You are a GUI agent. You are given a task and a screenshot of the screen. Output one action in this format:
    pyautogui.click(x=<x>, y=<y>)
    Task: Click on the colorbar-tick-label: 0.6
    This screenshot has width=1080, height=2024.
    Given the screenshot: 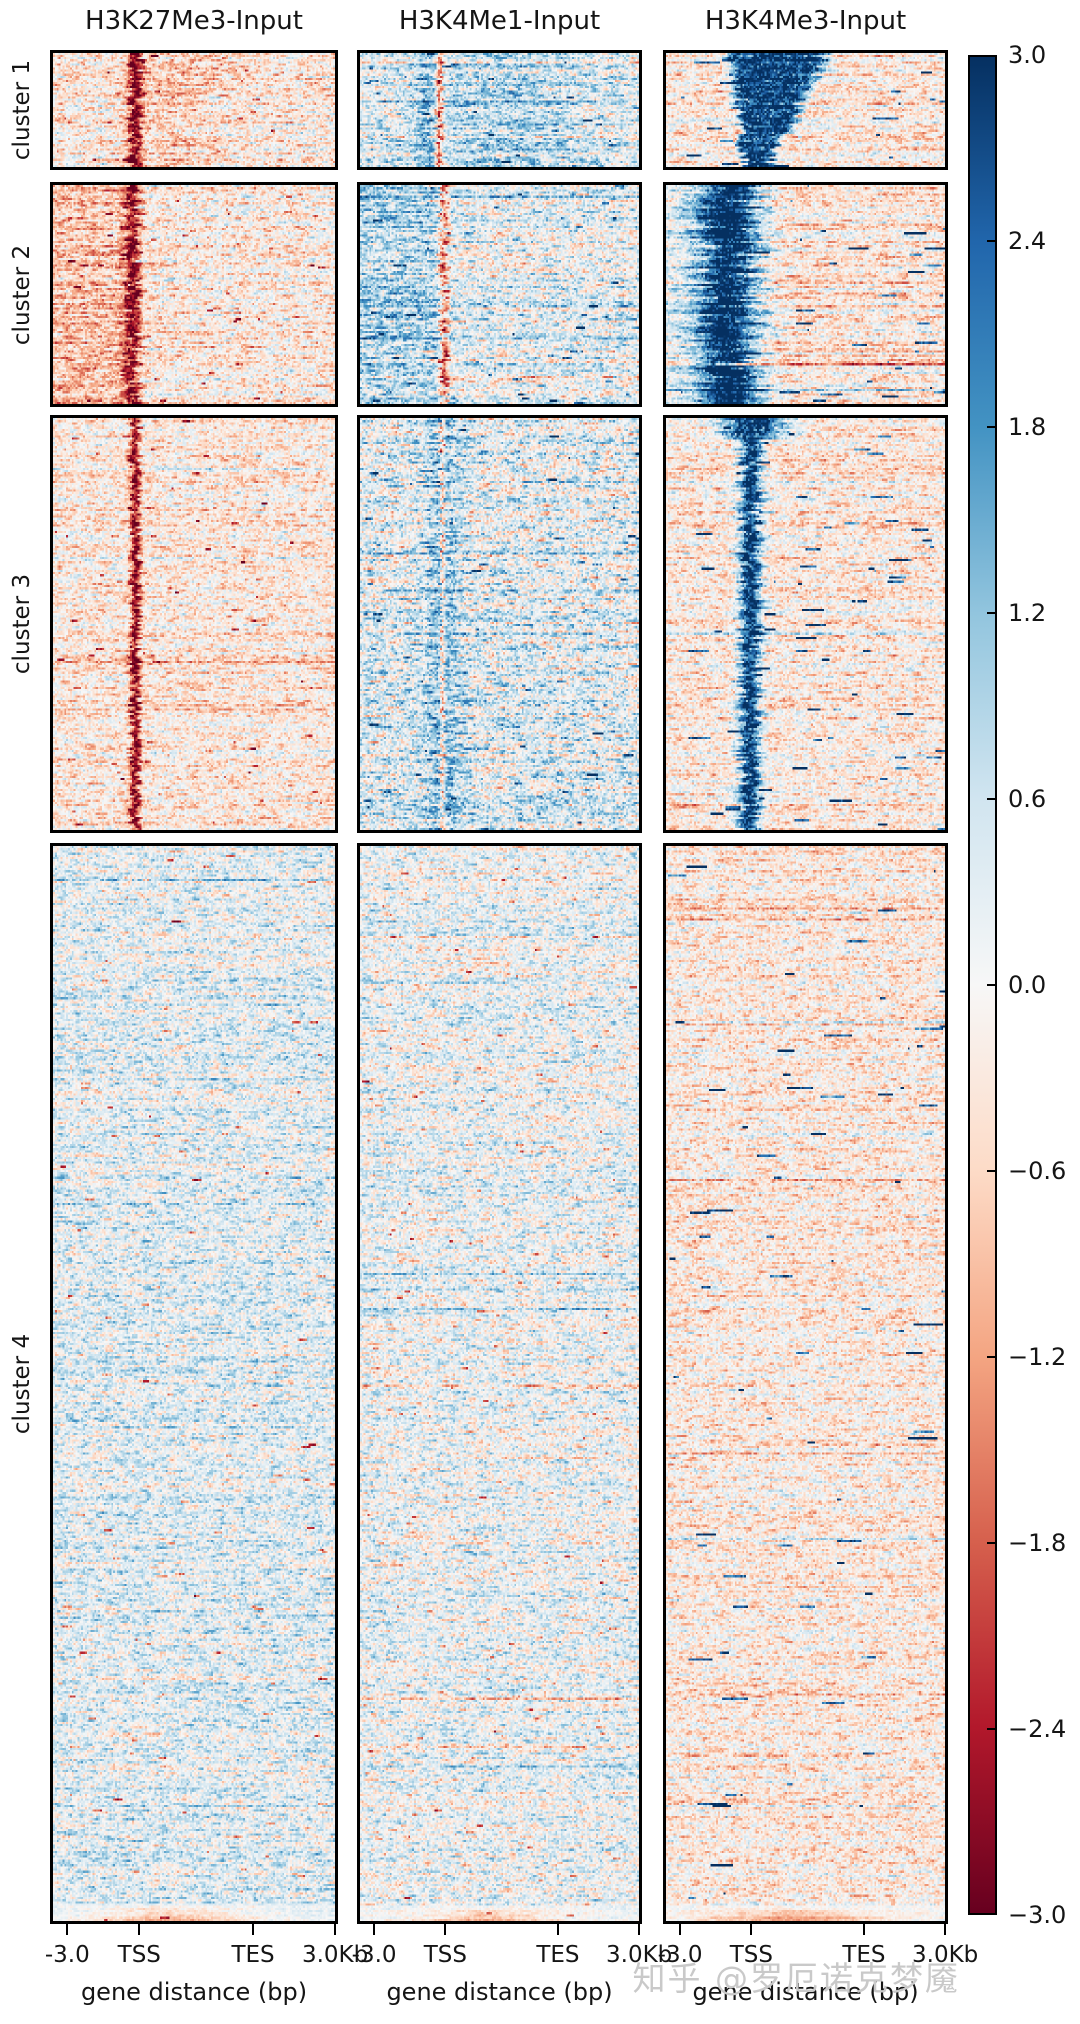 What is the action you would take?
    pyautogui.click(x=1027, y=799)
    